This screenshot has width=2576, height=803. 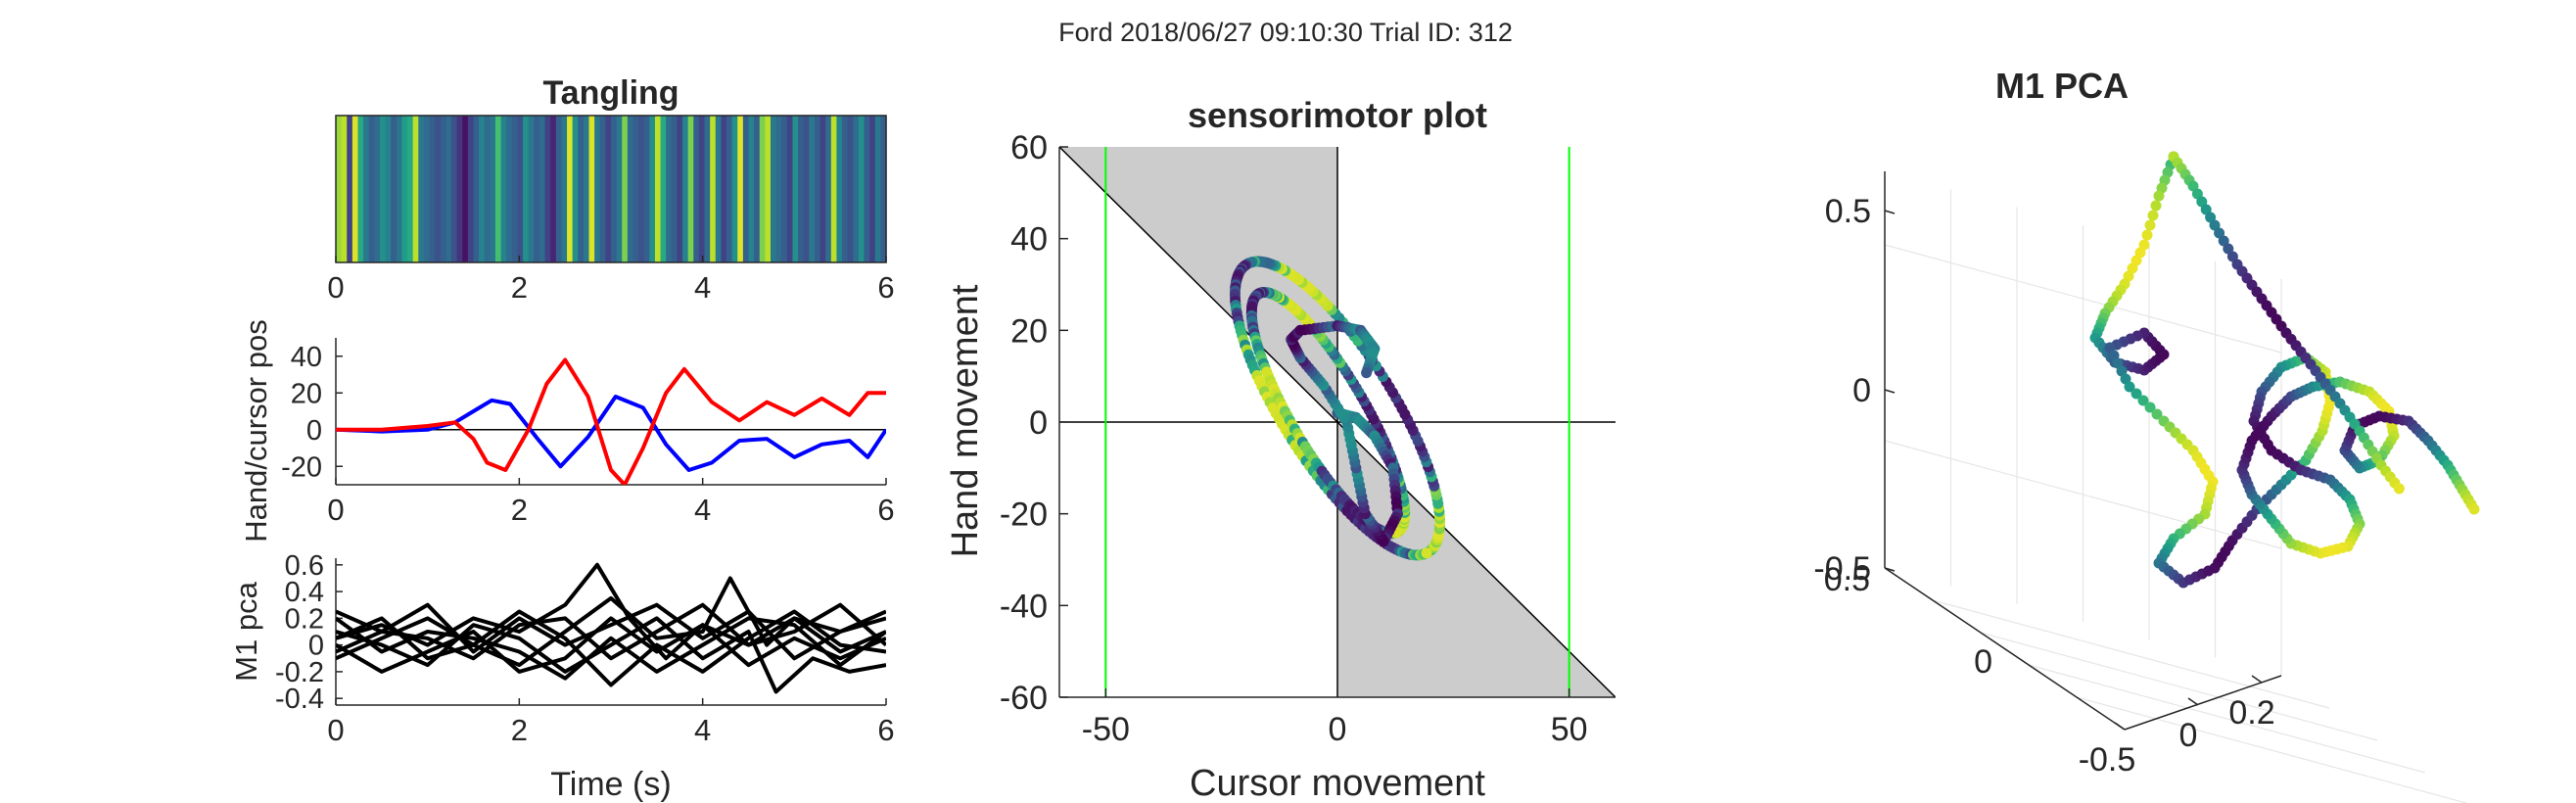 What do you see at coordinates (1861, 390) in the screenshot?
I see `m1-pca-z-tick-label: 0` at bounding box center [1861, 390].